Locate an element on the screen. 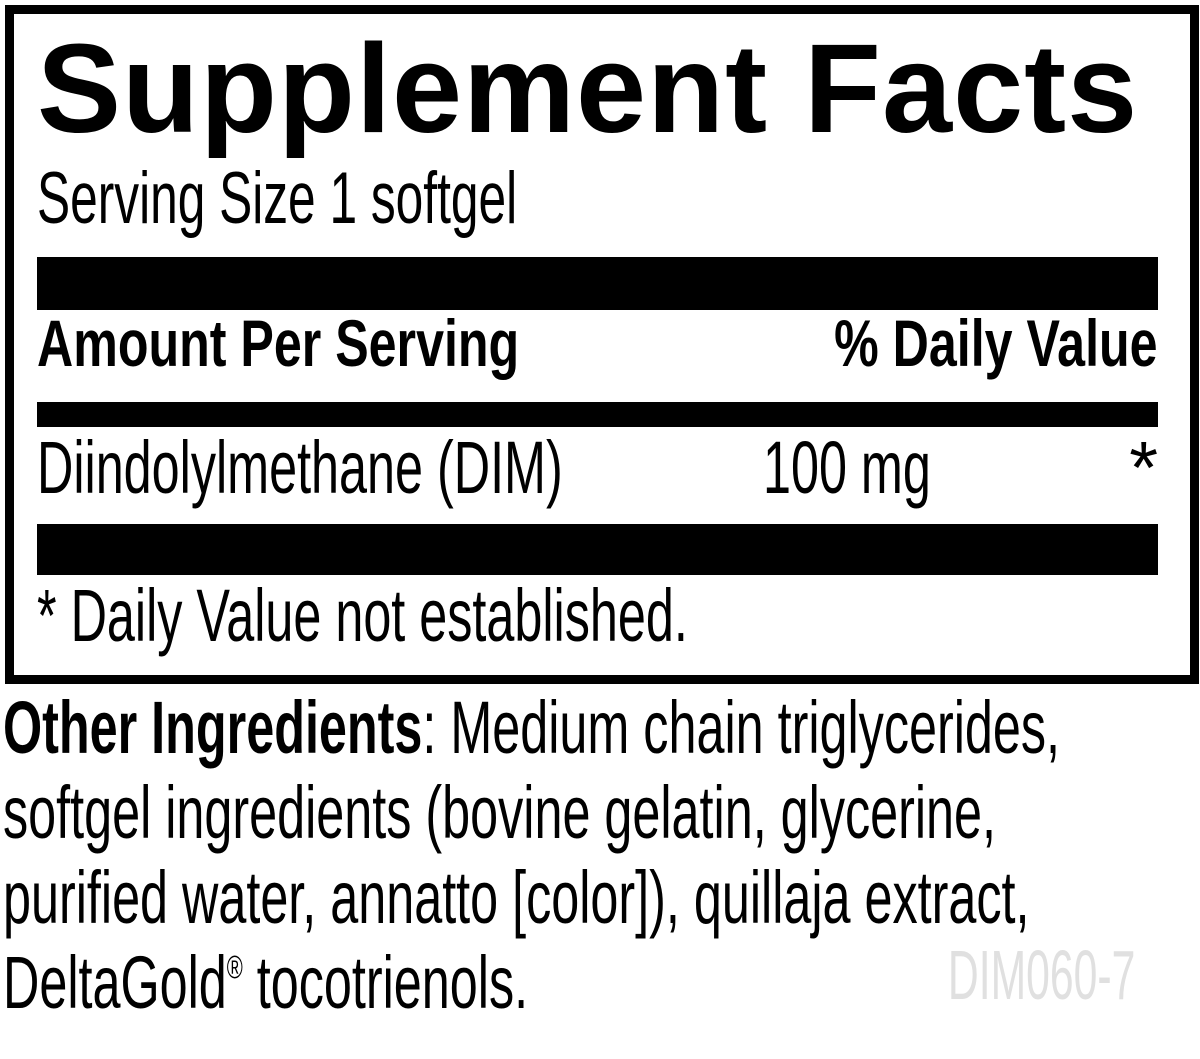 The height and width of the screenshot is (1059, 1200). daily-value-footnote: * Daily Value not established. is located at coordinates (597, 616).